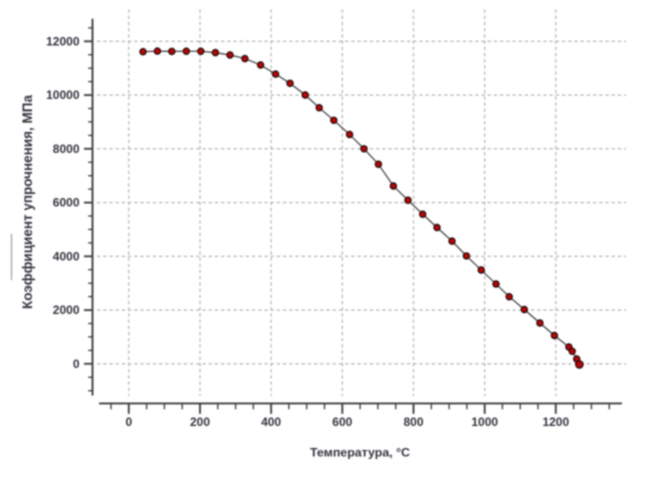 This screenshot has width=645, height=480. What do you see at coordinates (342, 422) in the screenshot?
I see `svg-text: 600` at bounding box center [342, 422].